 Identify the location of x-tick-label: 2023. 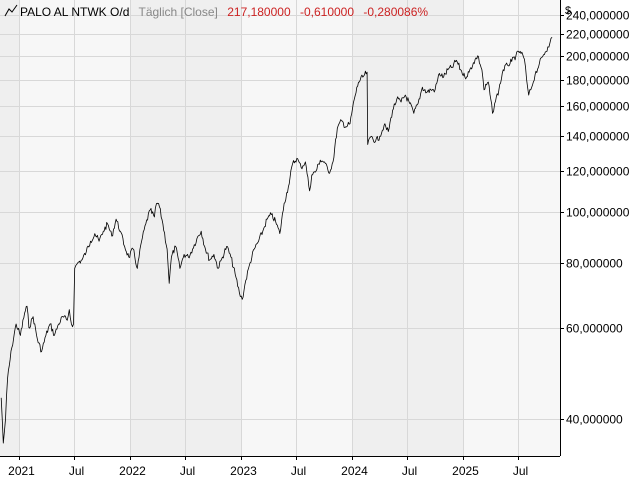
(243, 471).